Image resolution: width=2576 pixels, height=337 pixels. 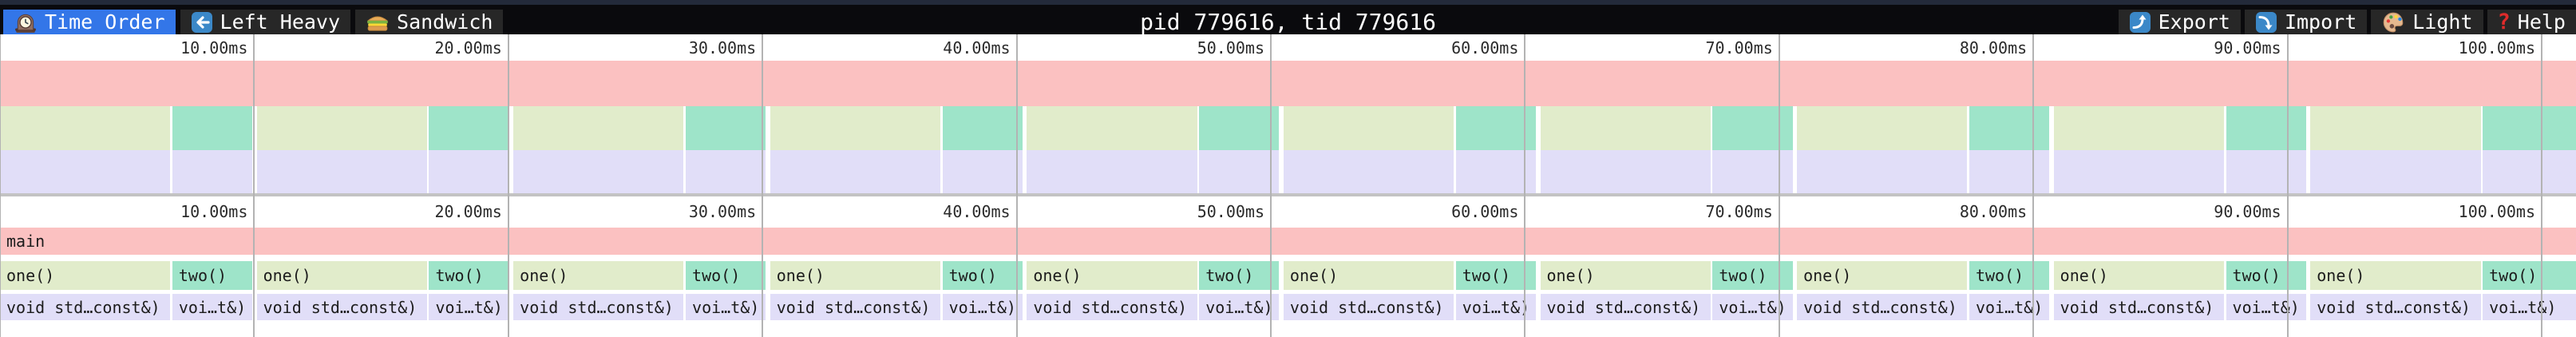 I want to click on flame-frame: main, so click(x=1288, y=241).